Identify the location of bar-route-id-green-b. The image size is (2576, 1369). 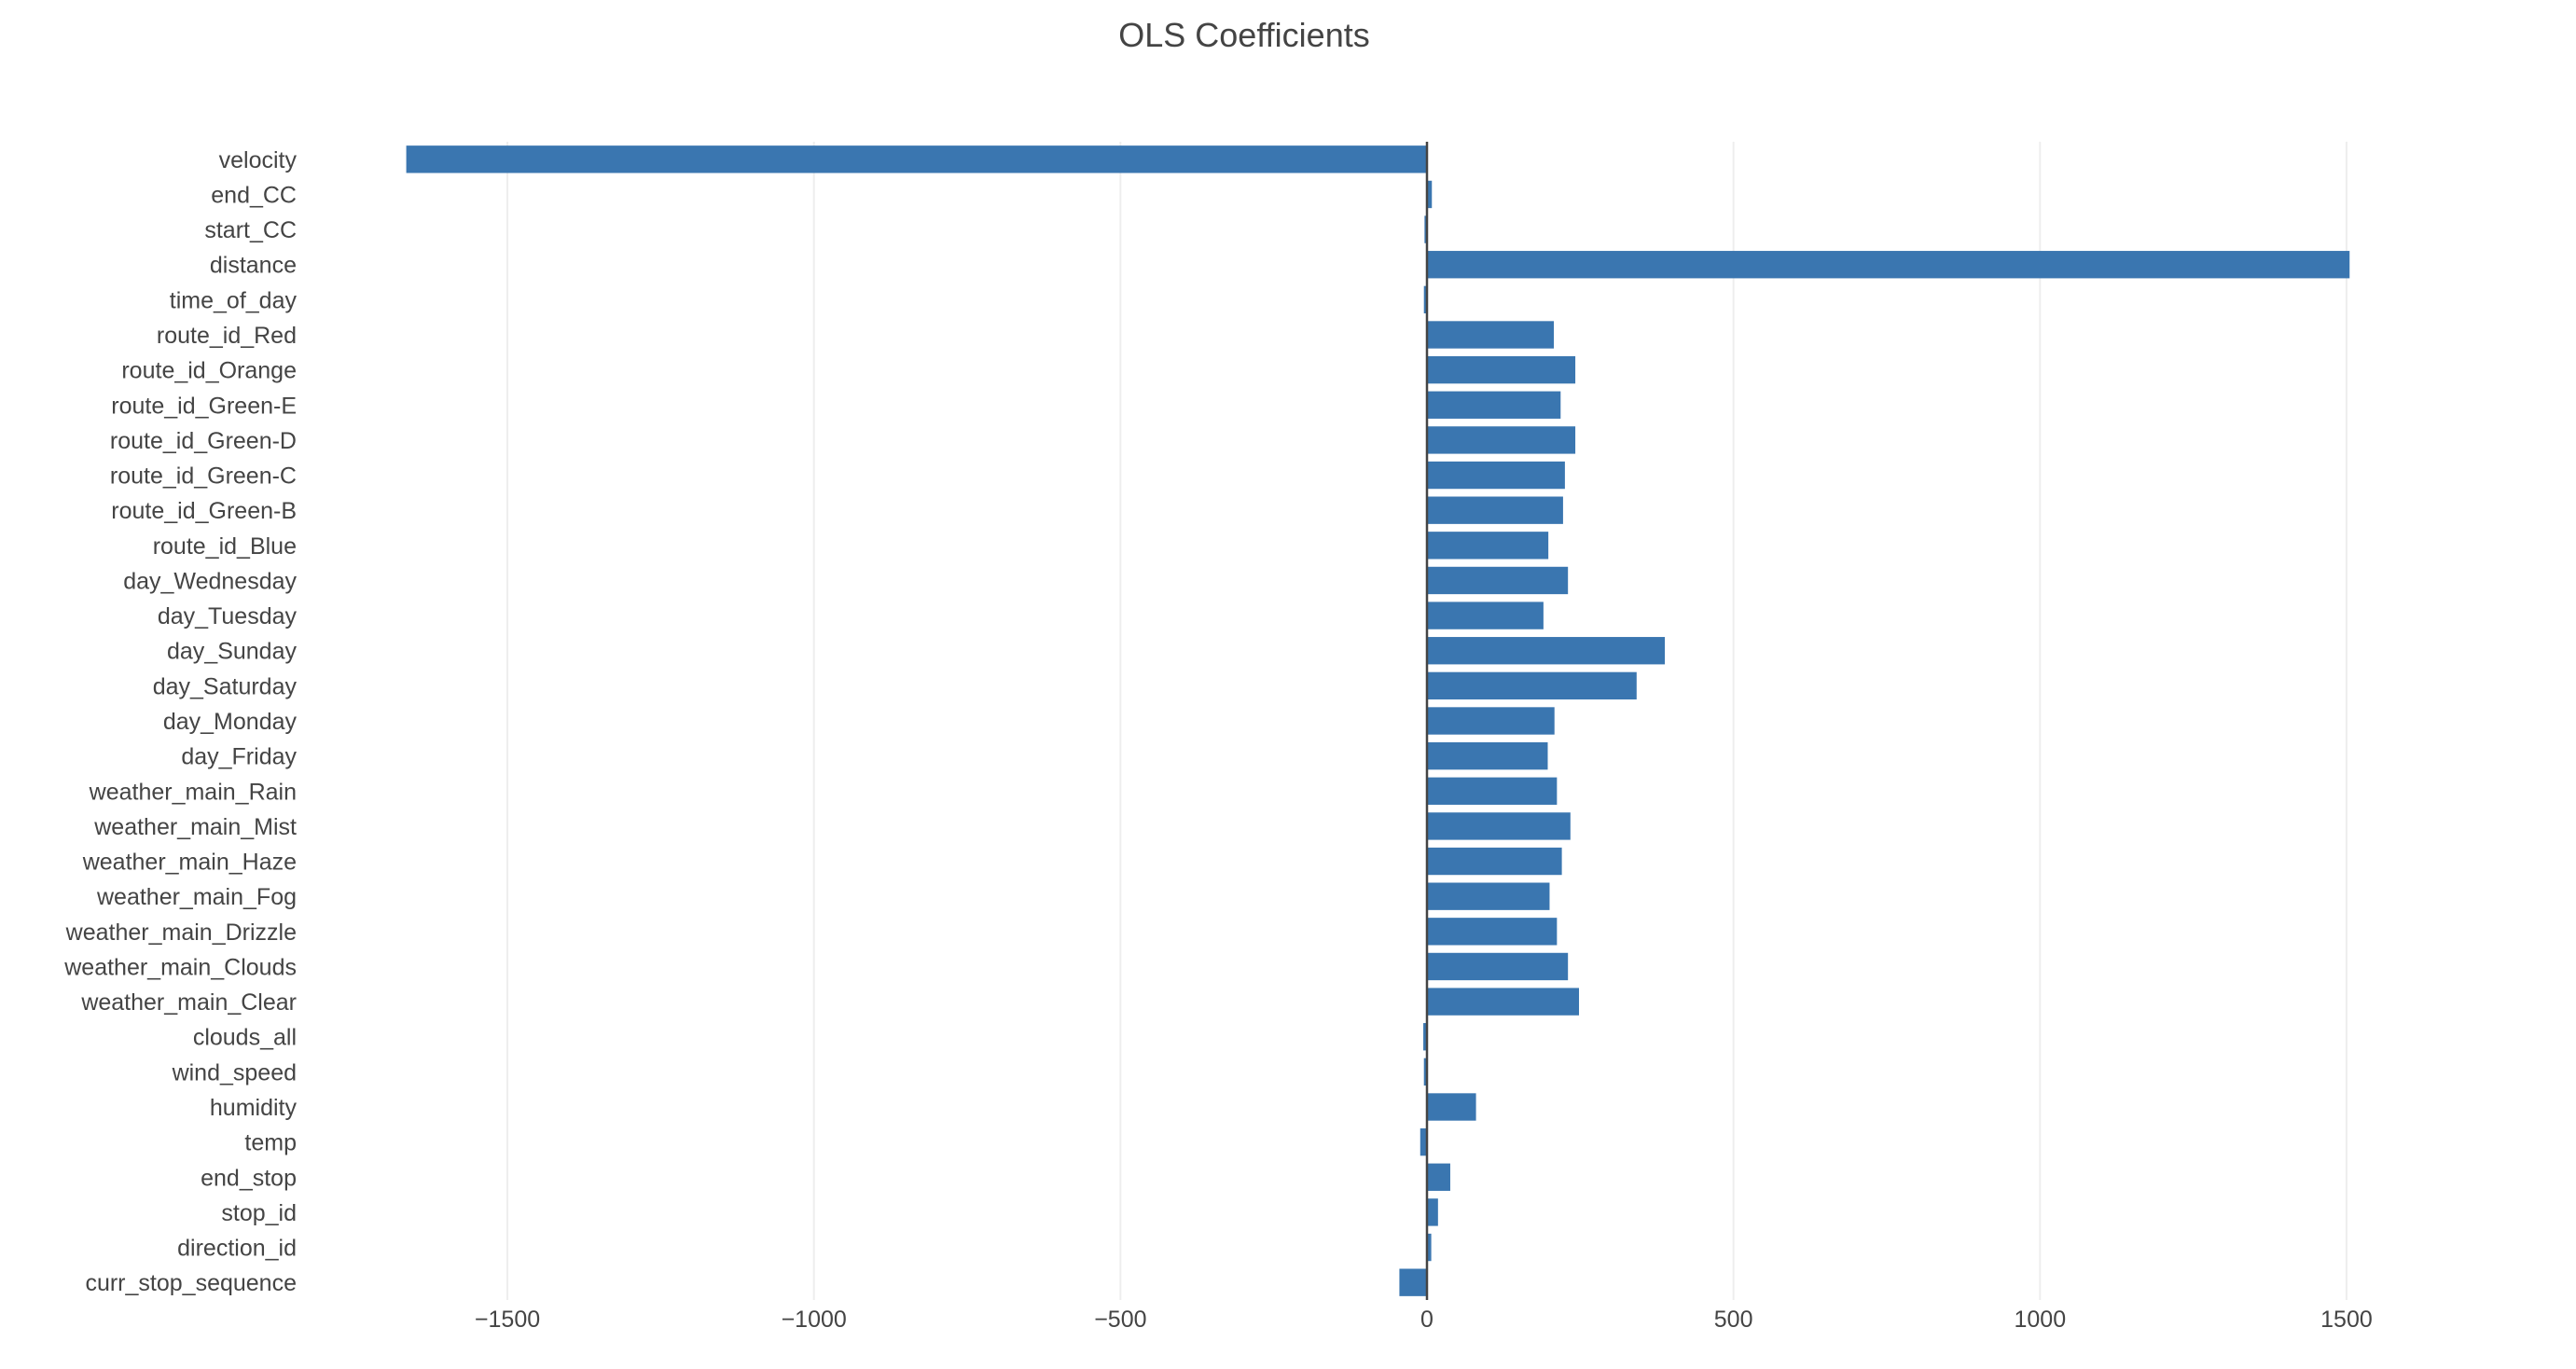
(1495, 510).